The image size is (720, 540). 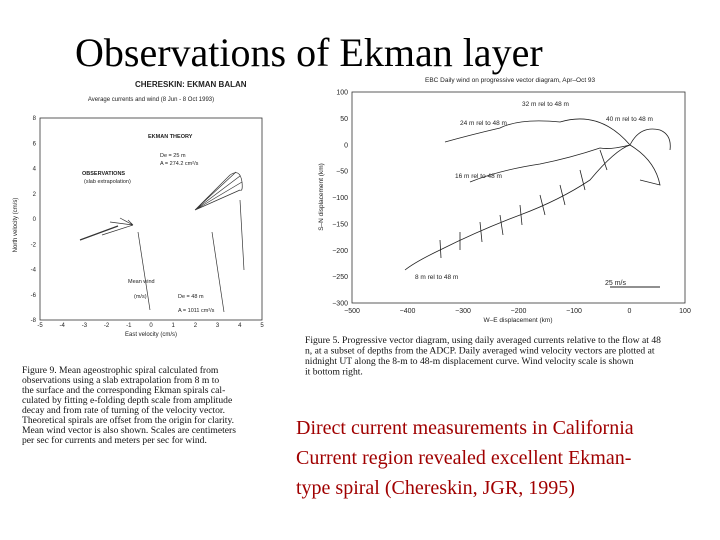 I want to click on y-tick-label: −200, so click(x=340, y=251).